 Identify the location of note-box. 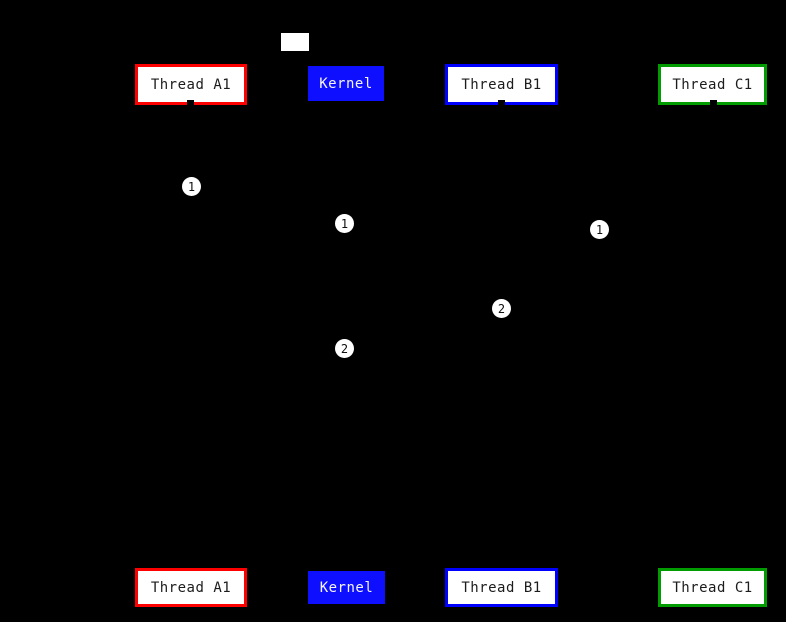
(295, 42).